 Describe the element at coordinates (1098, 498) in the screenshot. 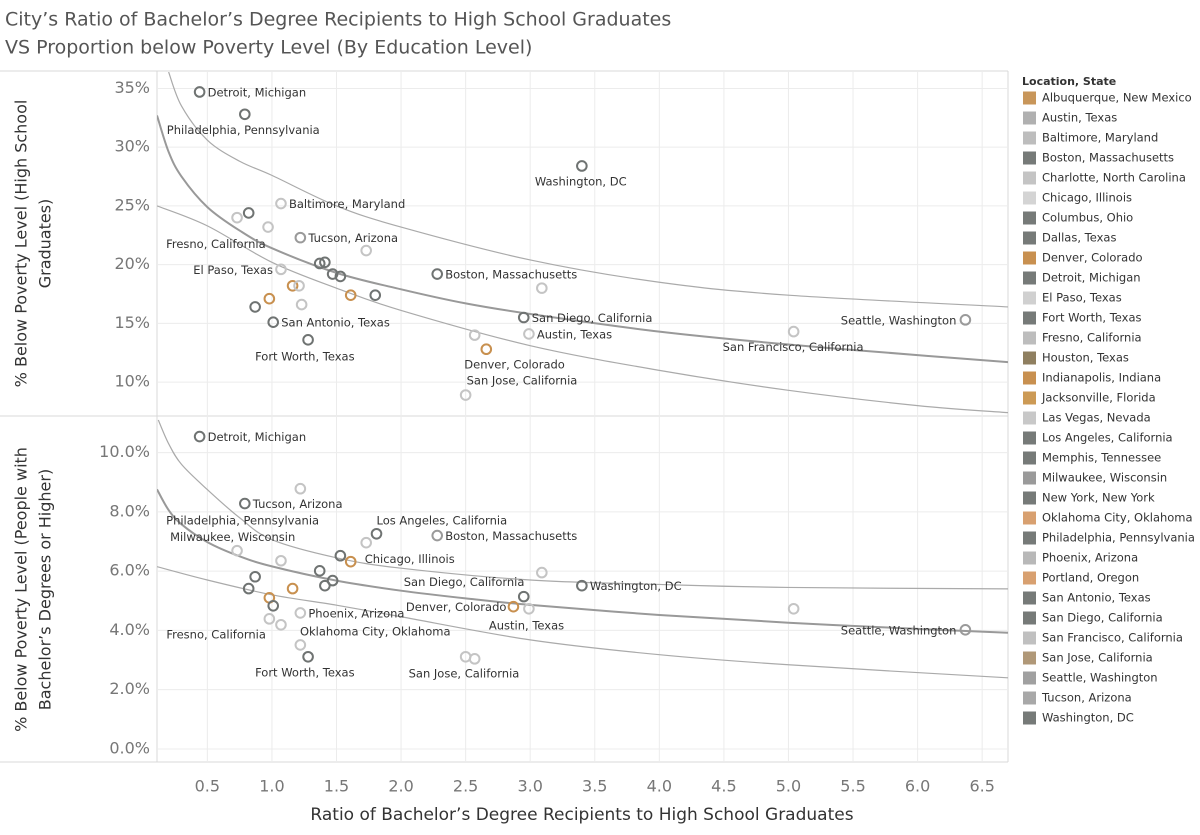

I see `legend-label: New York, New York` at that location.